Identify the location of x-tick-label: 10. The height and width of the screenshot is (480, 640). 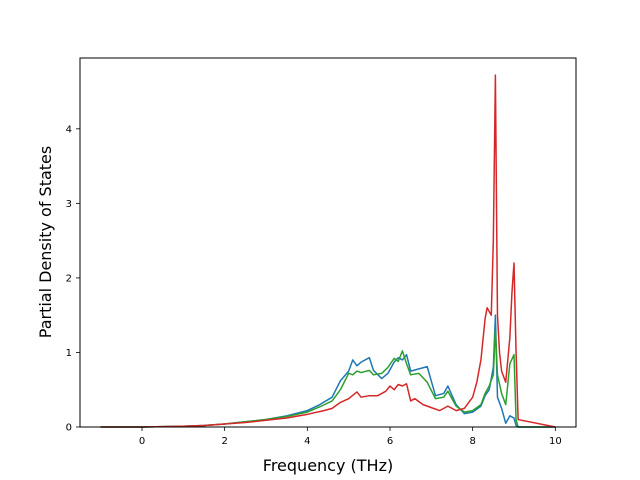
(555, 441).